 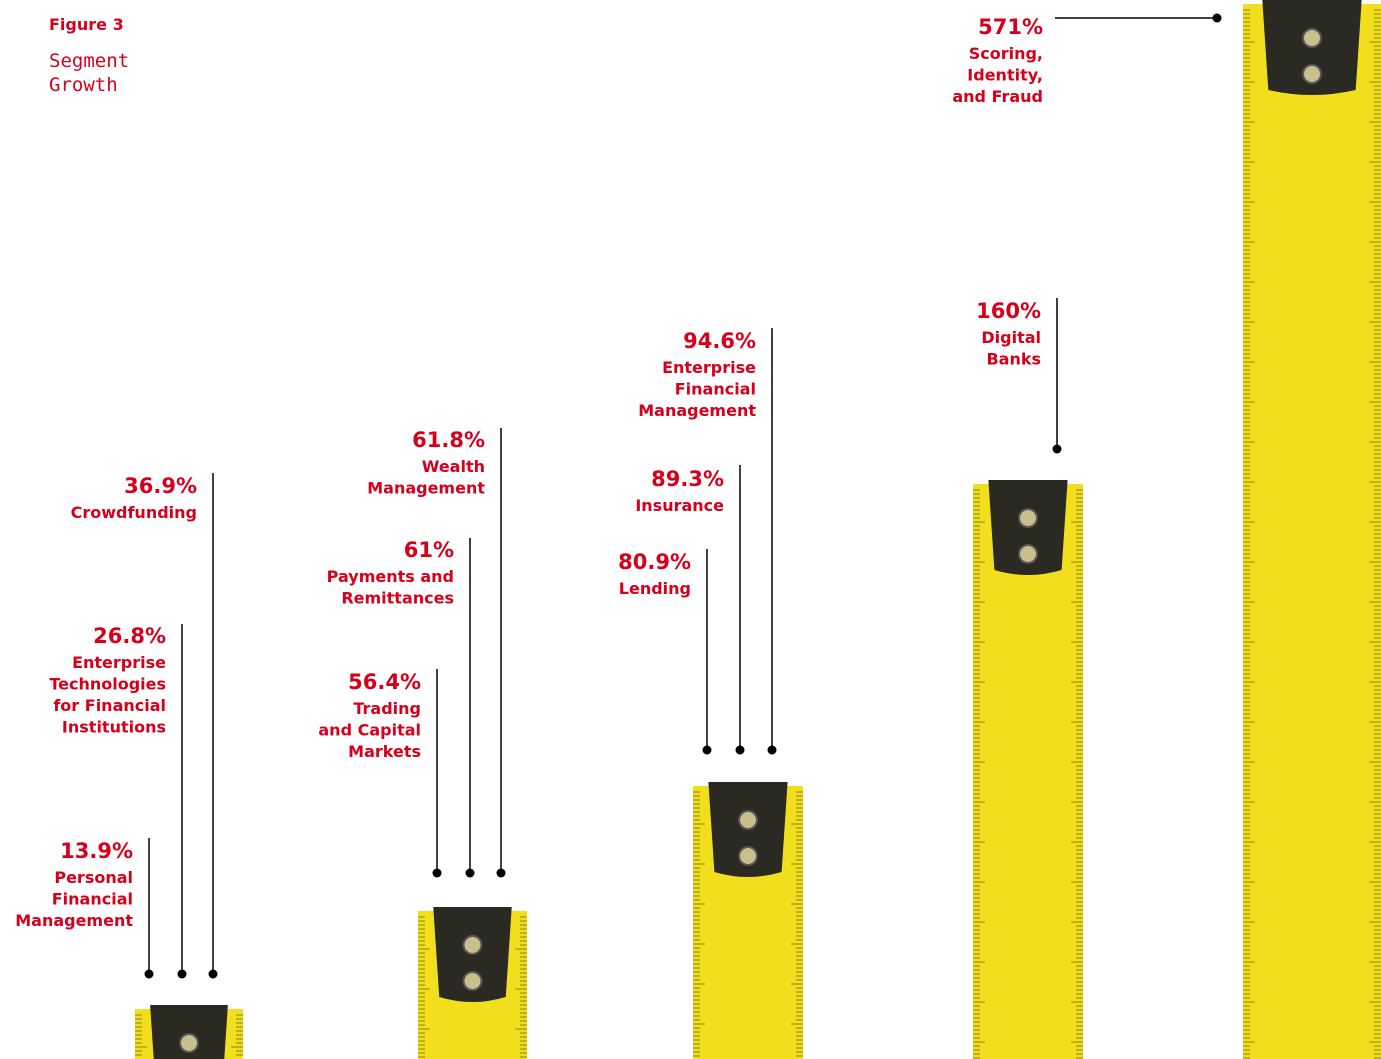 What do you see at coordinates (655, 588) in the screenshot?
I see `segment-name: Lending` at bounding box center [655, 588].